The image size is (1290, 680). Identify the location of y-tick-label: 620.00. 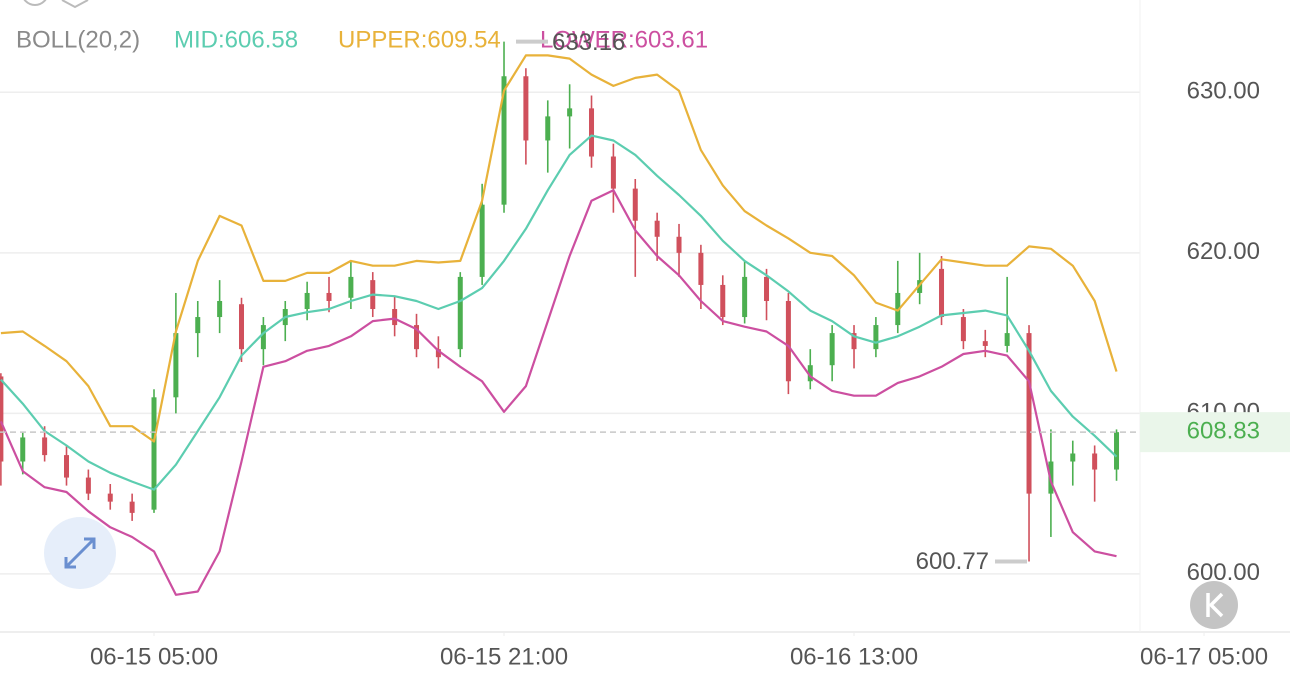
(1223, 251).